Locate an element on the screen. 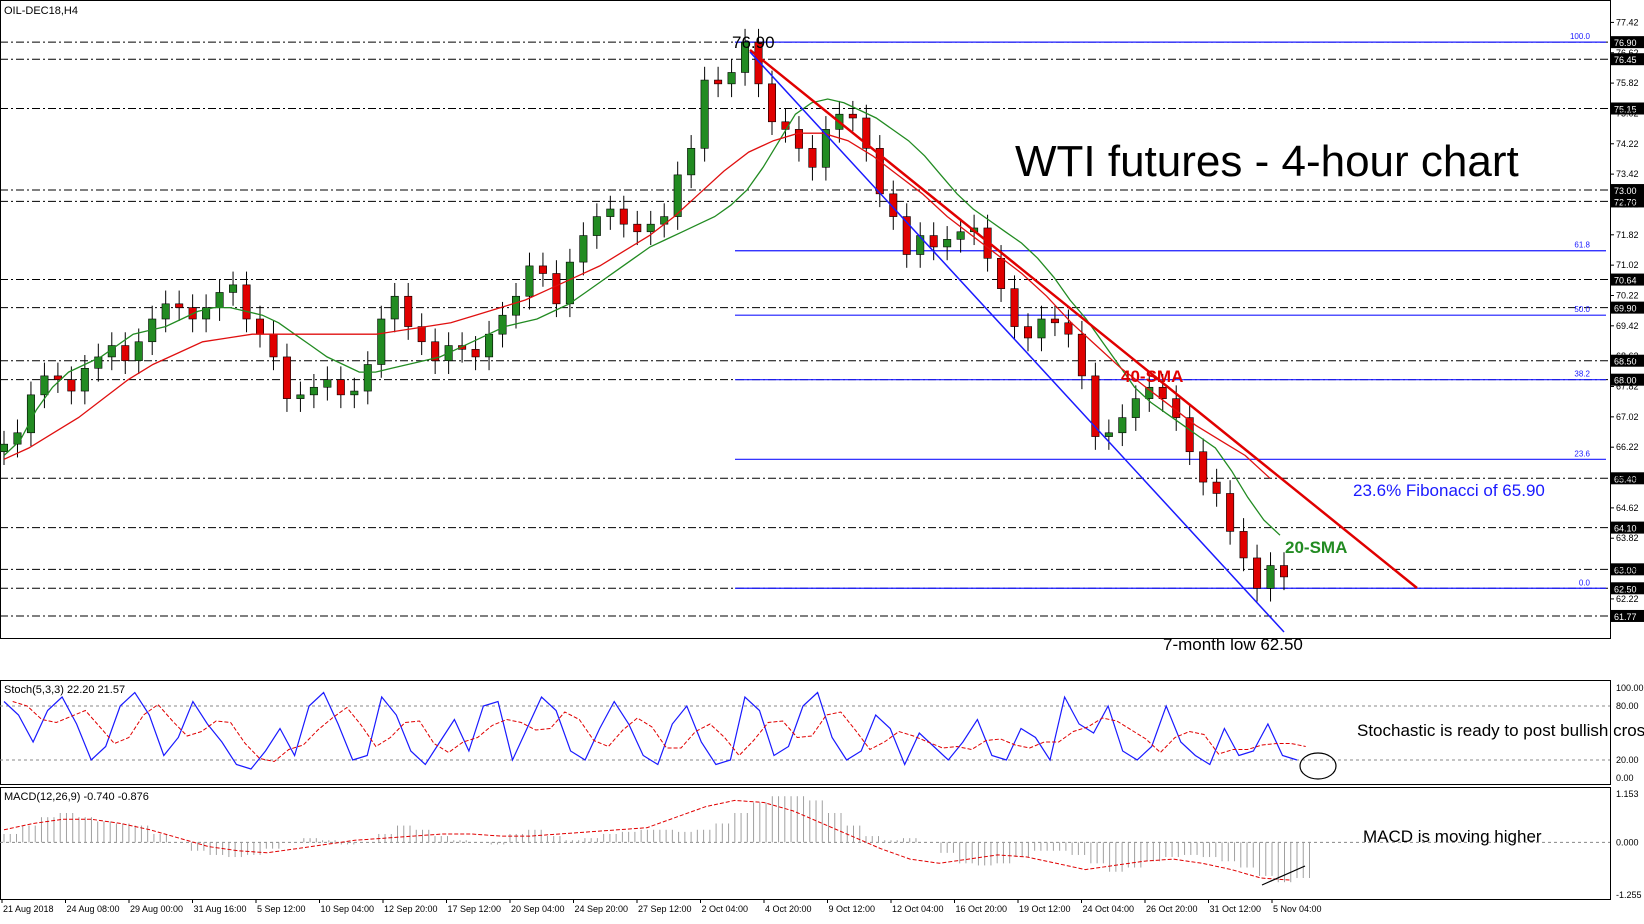  time-tick-label: 26 Oct 20:00 is located at coordinates (1172, 909).